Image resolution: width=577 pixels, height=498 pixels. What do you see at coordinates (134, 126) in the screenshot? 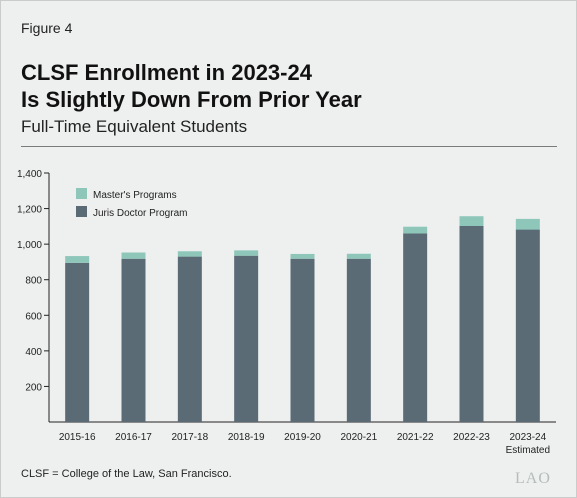
I see `chart-subtitle: Full-Time Equivalent Students` at bounding box center [134, 126].